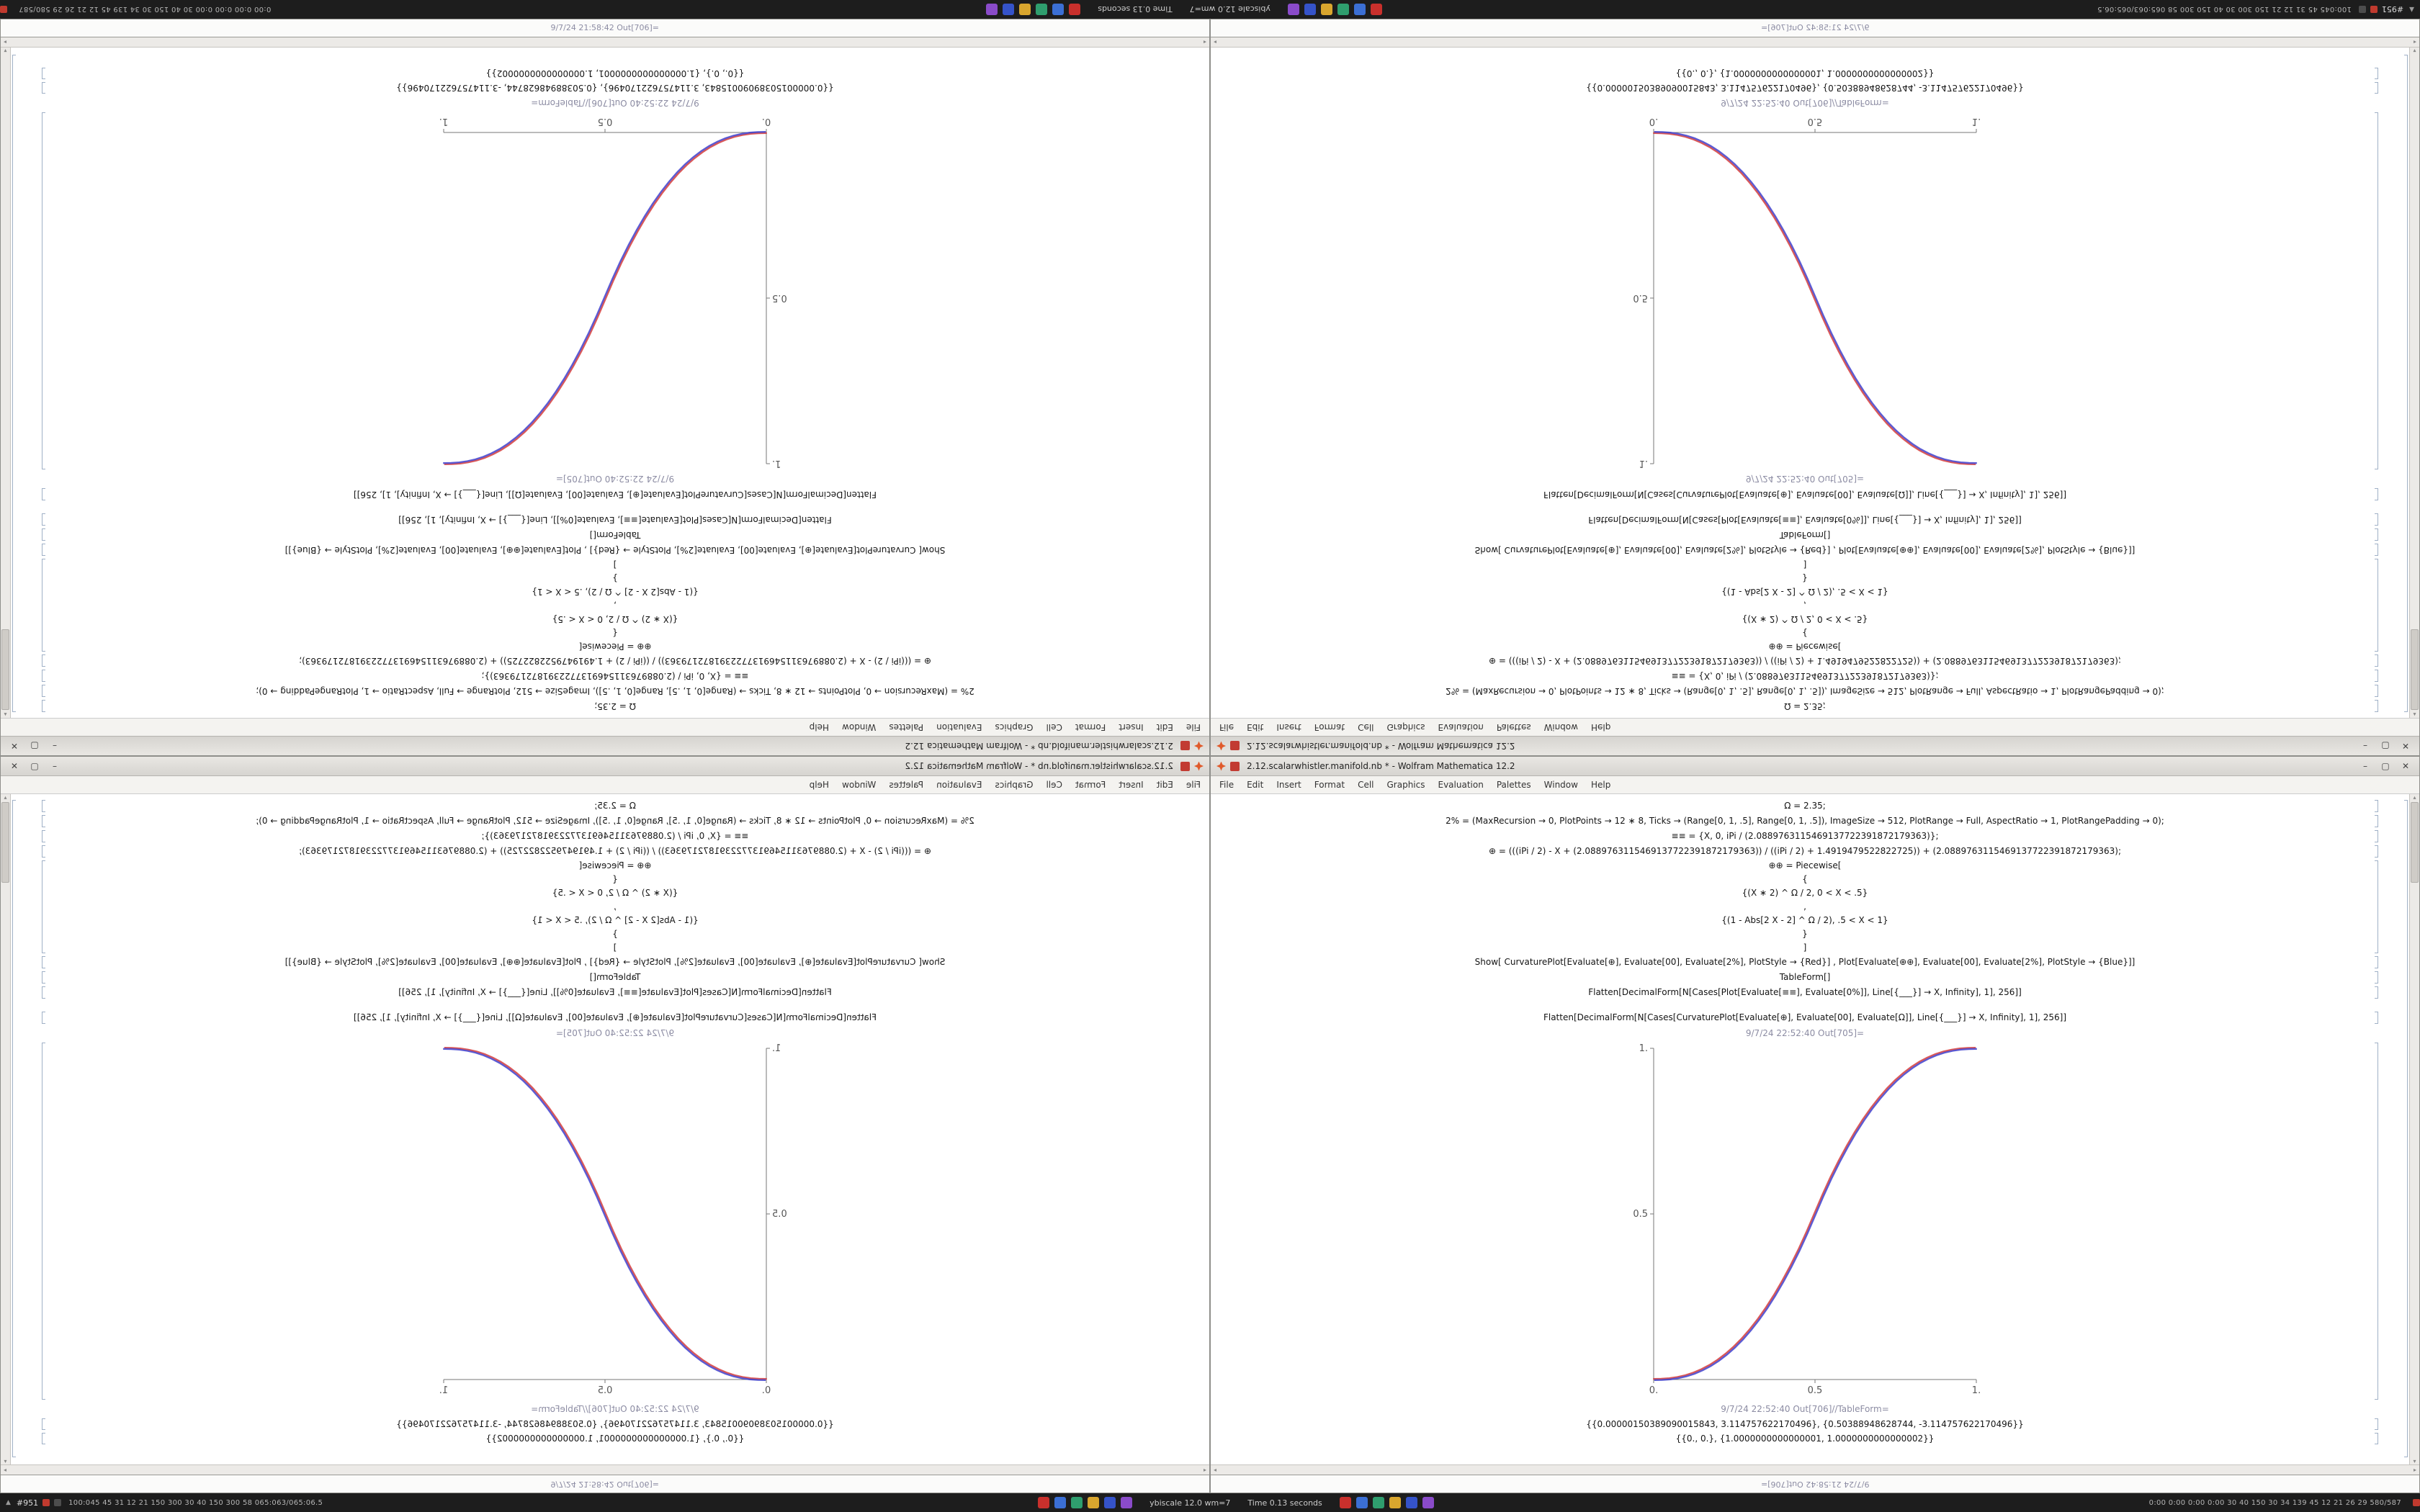  I want to click on menu-item-help: Help, so click(819, 727).